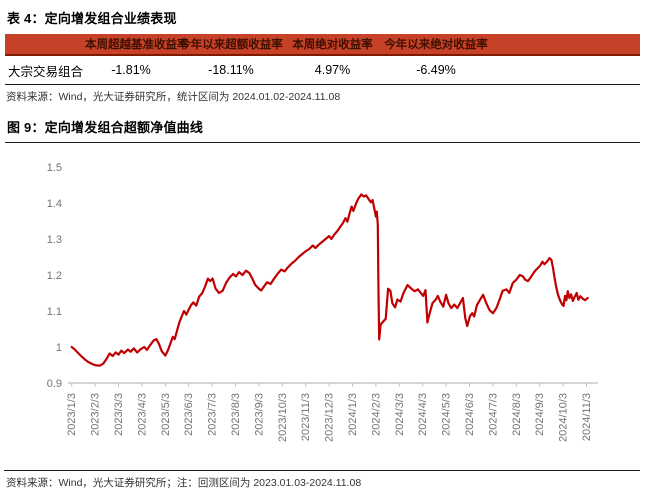  What do you see at coordinates (236, 414) in the screenshot?
I see `x-axis-tick-label: 2023/8/3` at bounding box center [236, 414].